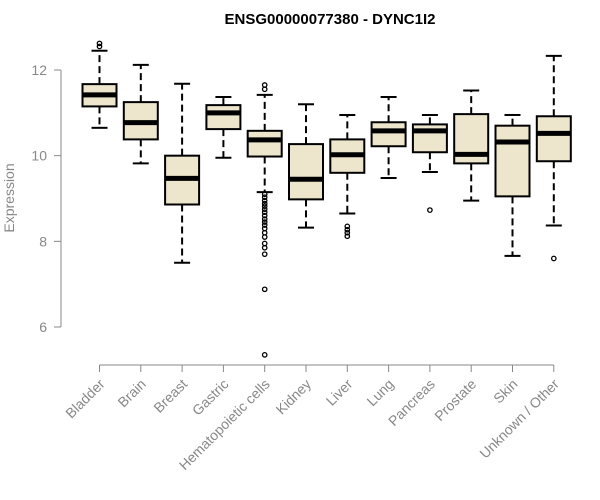 This screenshot has width=600, height=500. I want to click on x-tick-label: Liver, so click(339, 392).